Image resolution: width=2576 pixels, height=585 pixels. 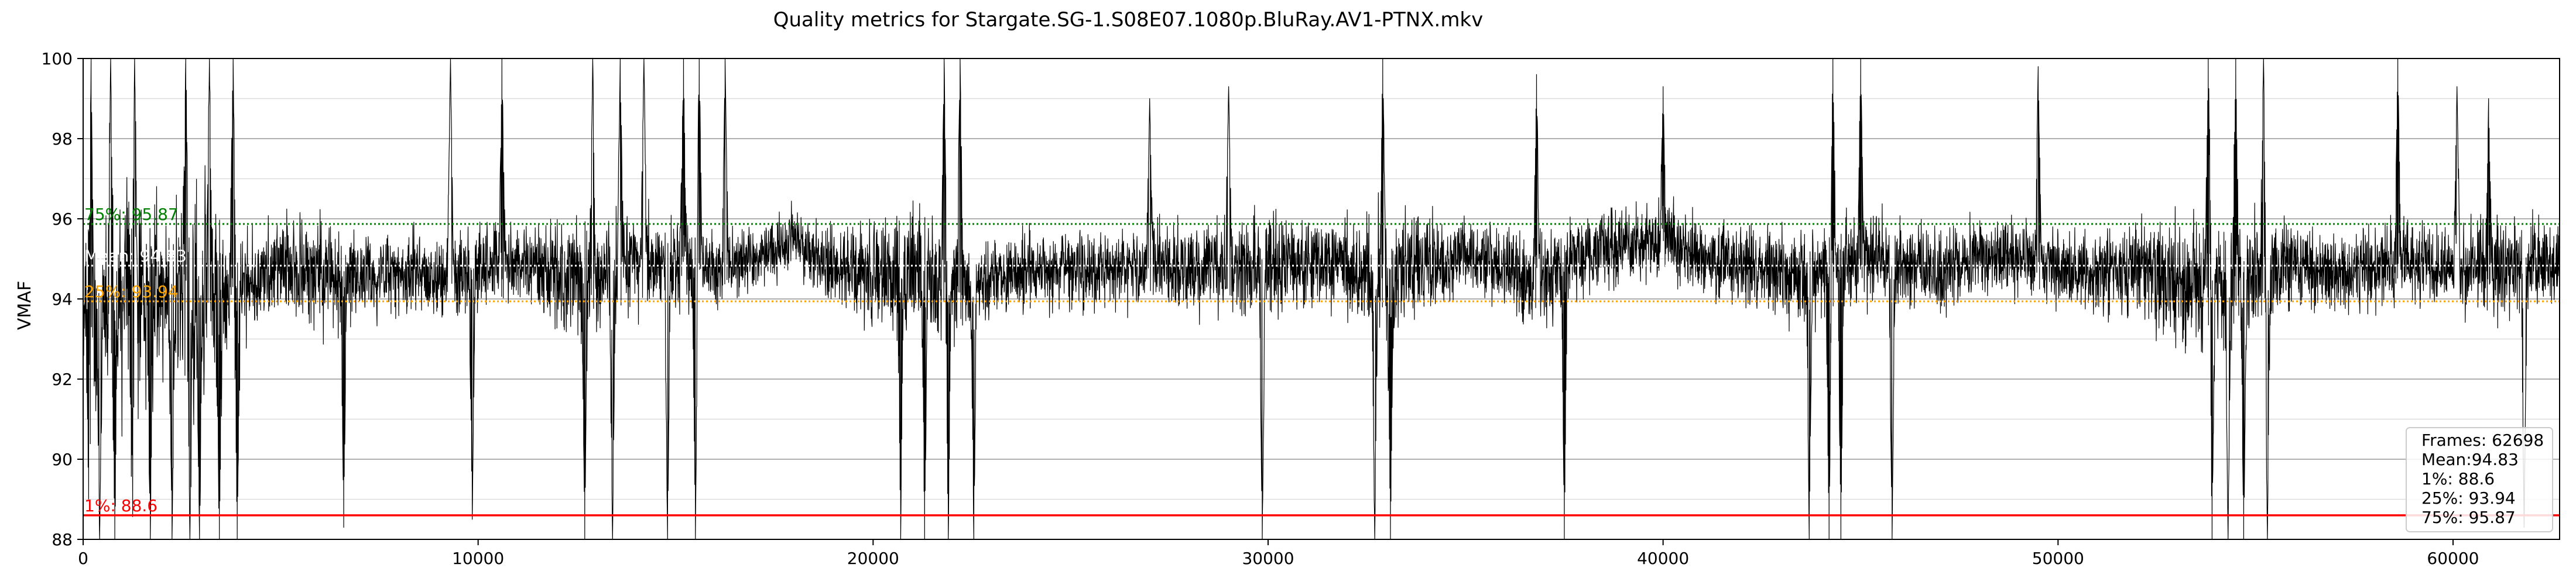 What do you see at coordinates (57, 58) in the screenshot?
I see `y-tick-label: 100` at bounding box center [57, 58].